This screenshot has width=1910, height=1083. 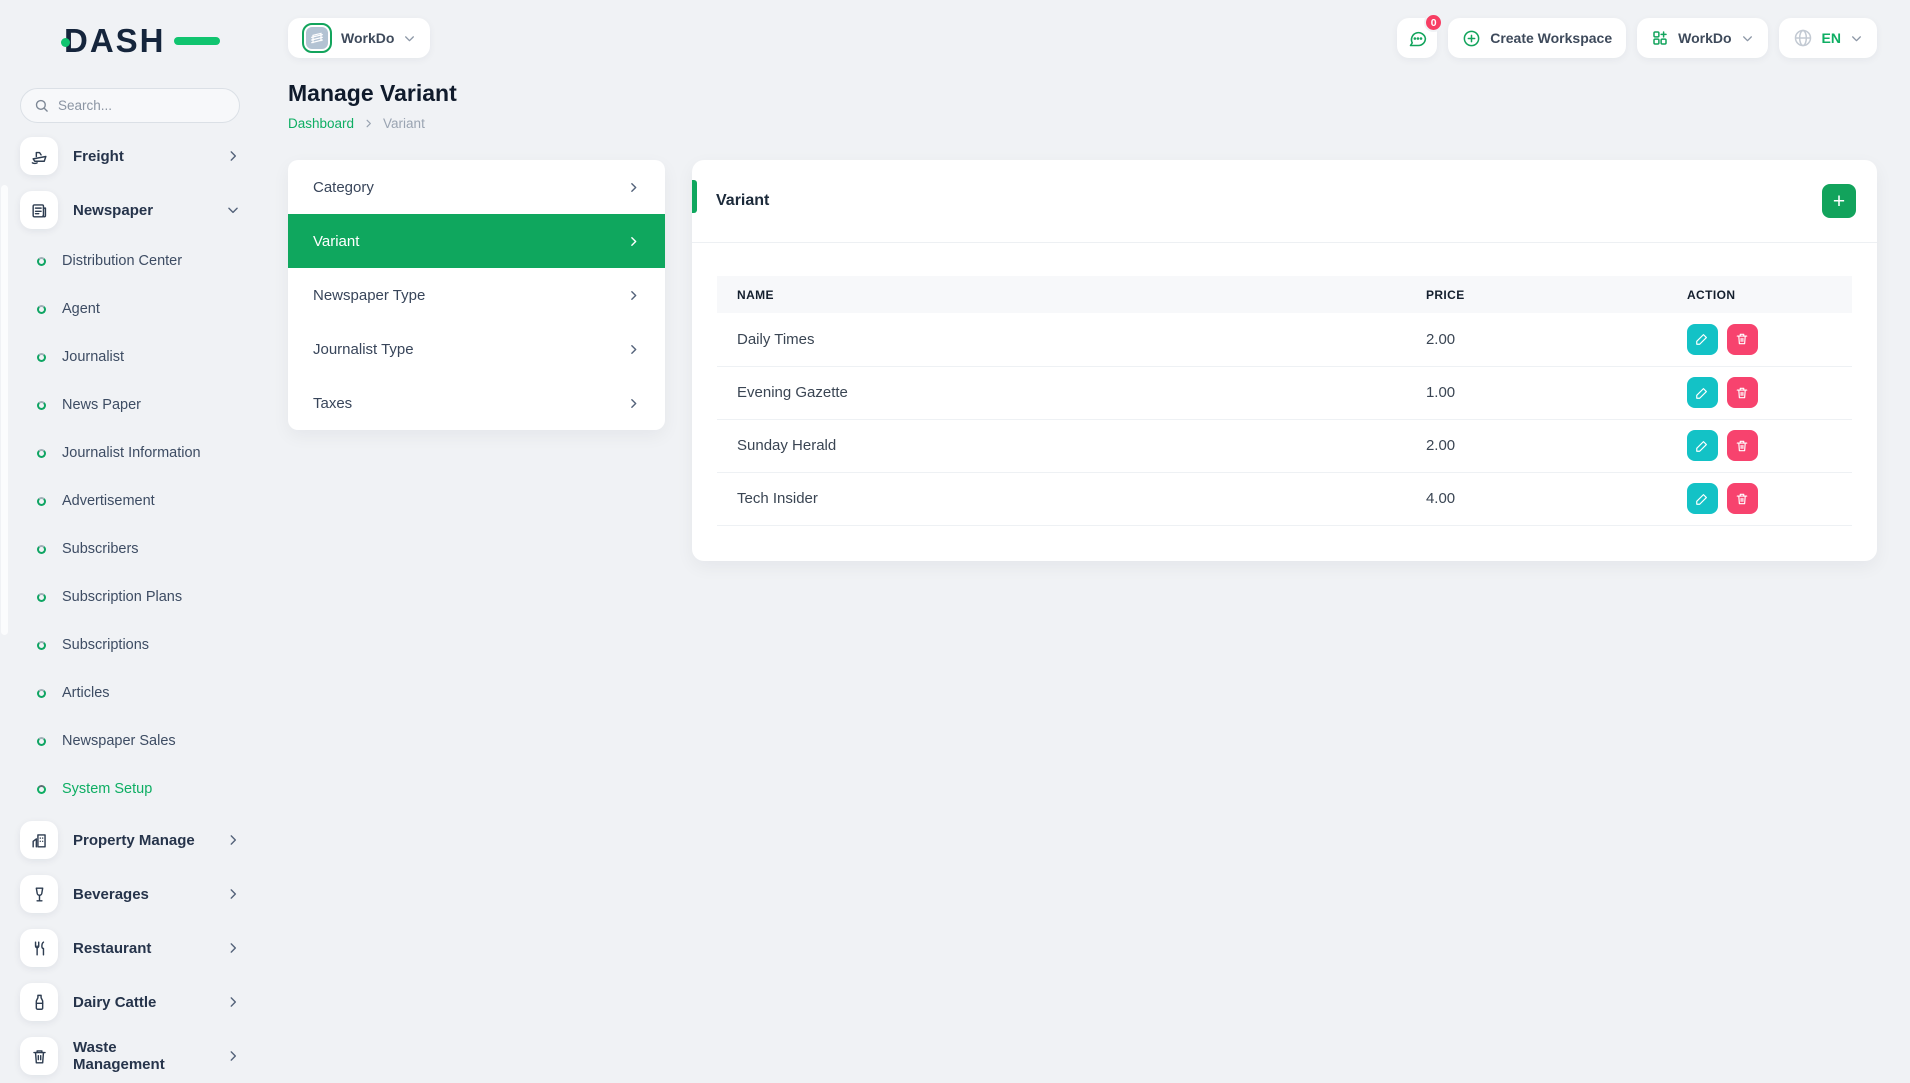 I want to click on create-workspace-label: Create Workspace, so click(x=1551, y=38).